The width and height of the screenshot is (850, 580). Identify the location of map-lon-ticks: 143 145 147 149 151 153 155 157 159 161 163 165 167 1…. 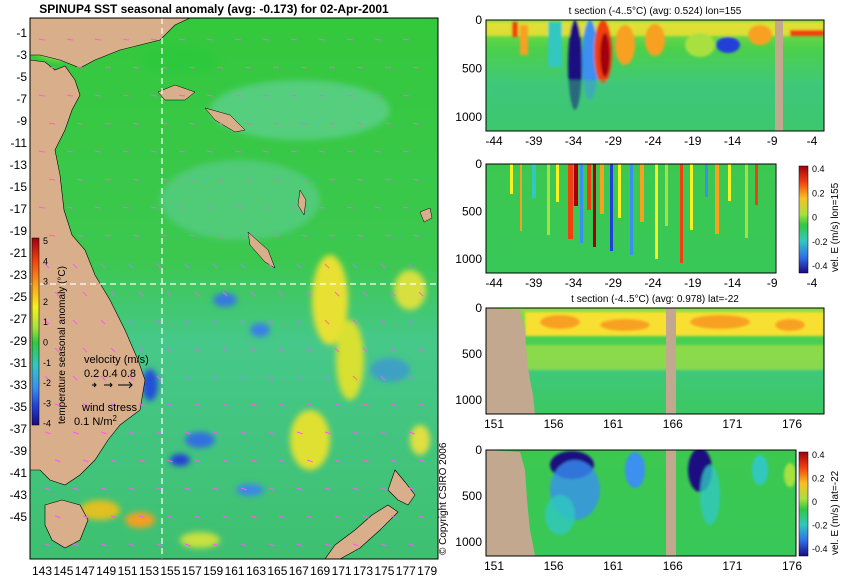
(235, 571).